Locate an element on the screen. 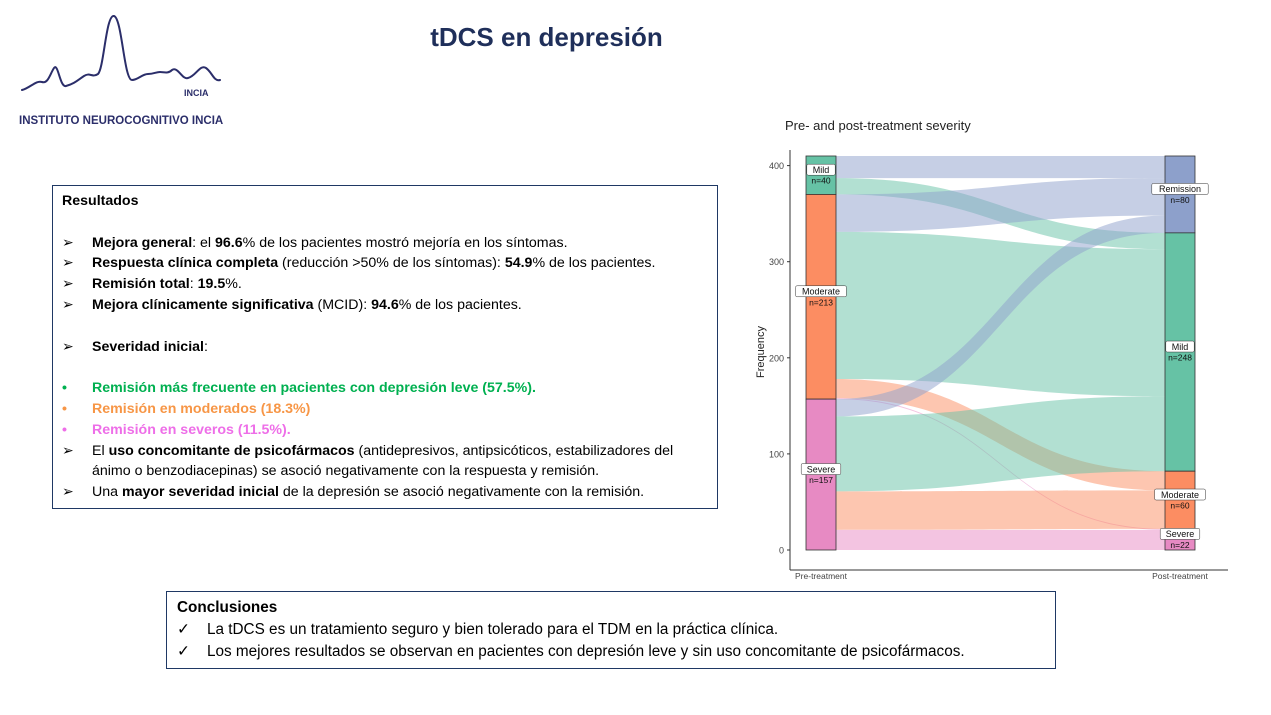 The width and height of the screenshot is (1271, 715). post-stratum-label: Remission is located at coordinates (1180, 189).